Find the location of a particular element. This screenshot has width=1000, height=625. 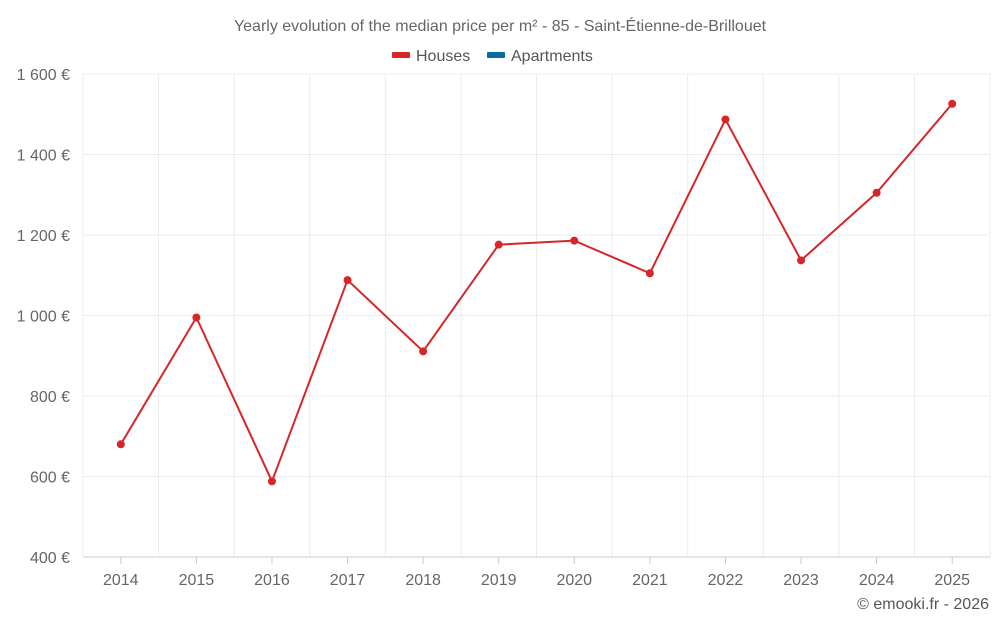

credit: © emooki.fr - 2026 is located at coordinates (923, 604).